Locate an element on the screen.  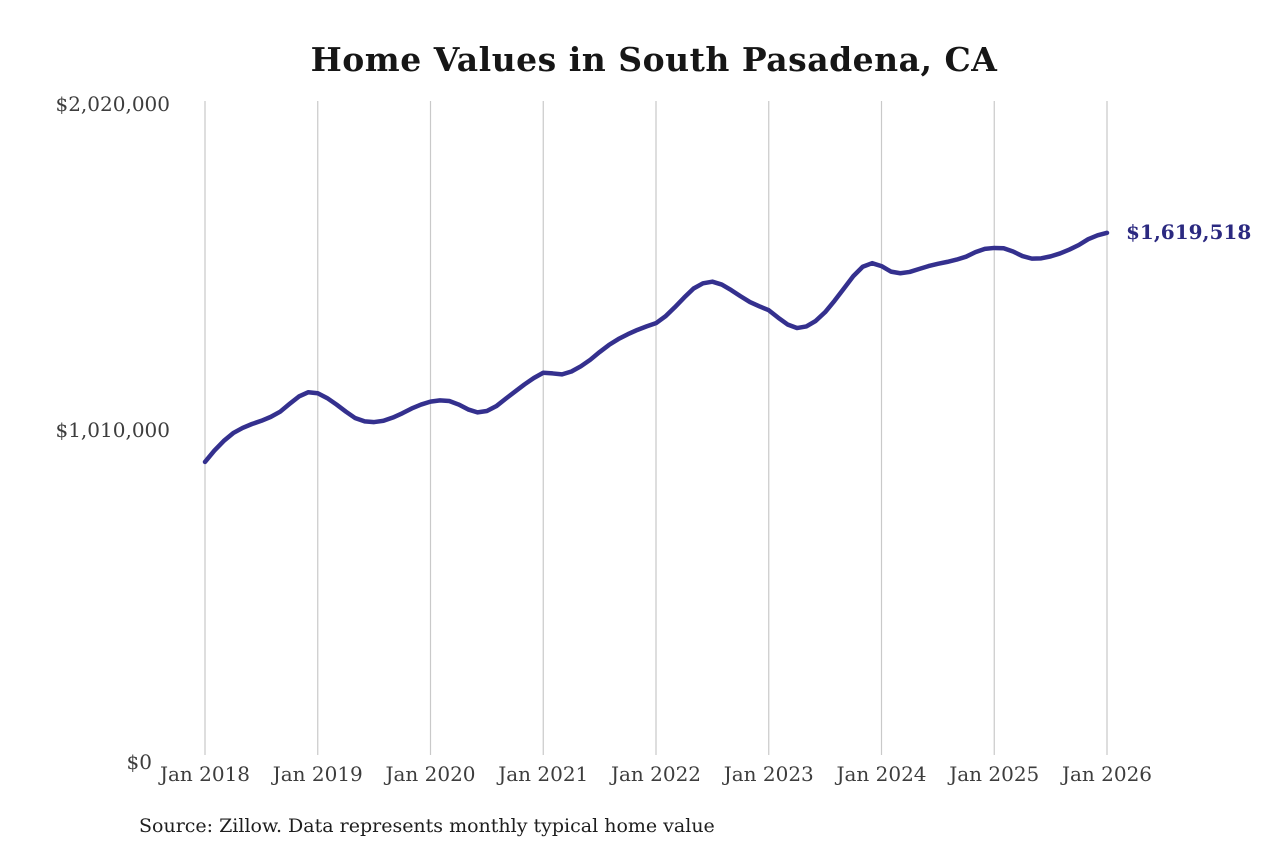
x-tick-label-2020: Jan 2020 is located at coordinates (430, 774).